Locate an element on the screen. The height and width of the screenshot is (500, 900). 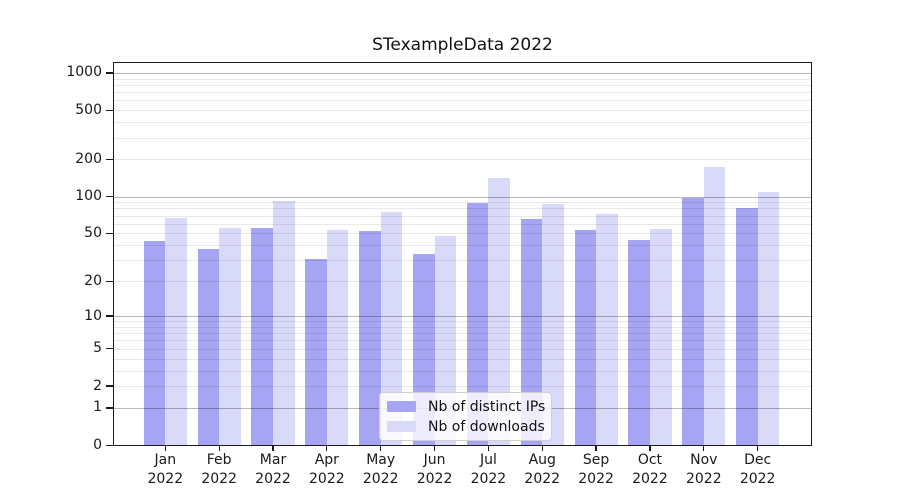
x-tick-label-feb: Feb 2022 is located at coordinates (219, 469).